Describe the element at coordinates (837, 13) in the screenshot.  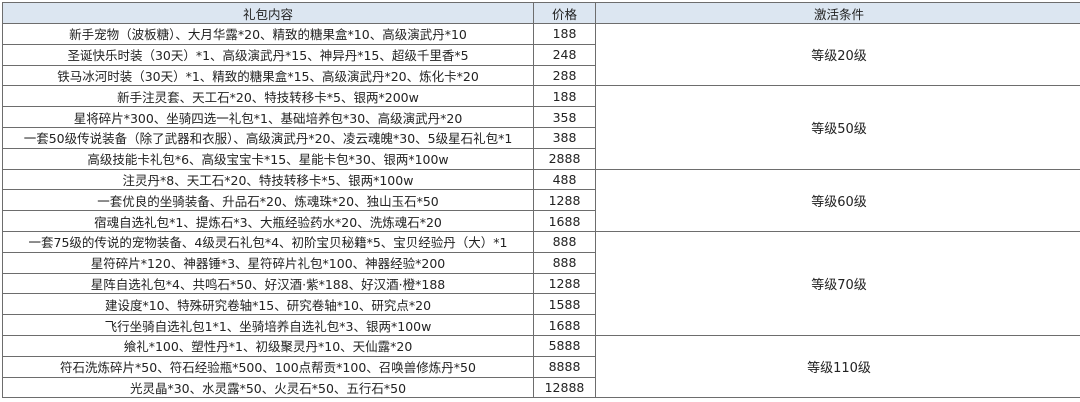
I see `header-condition: 激活条件` at that location.